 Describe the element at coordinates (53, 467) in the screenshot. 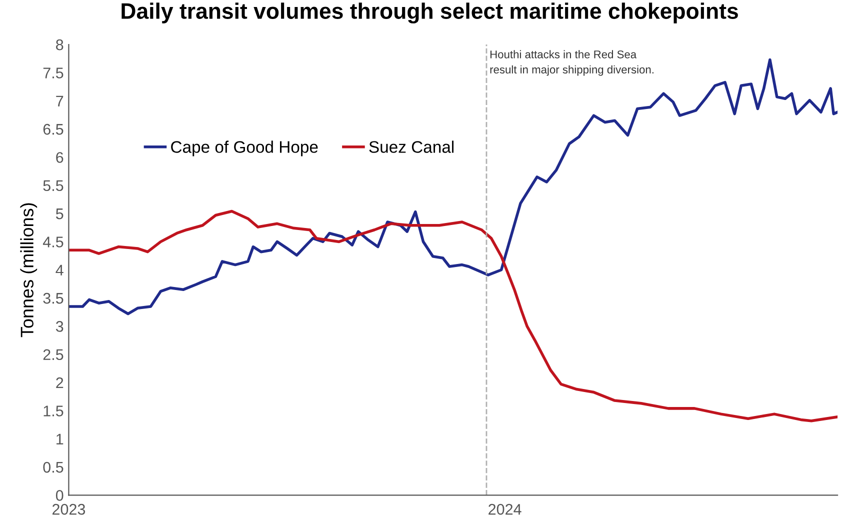

I see `y-tick-label: 0.5` at that location.